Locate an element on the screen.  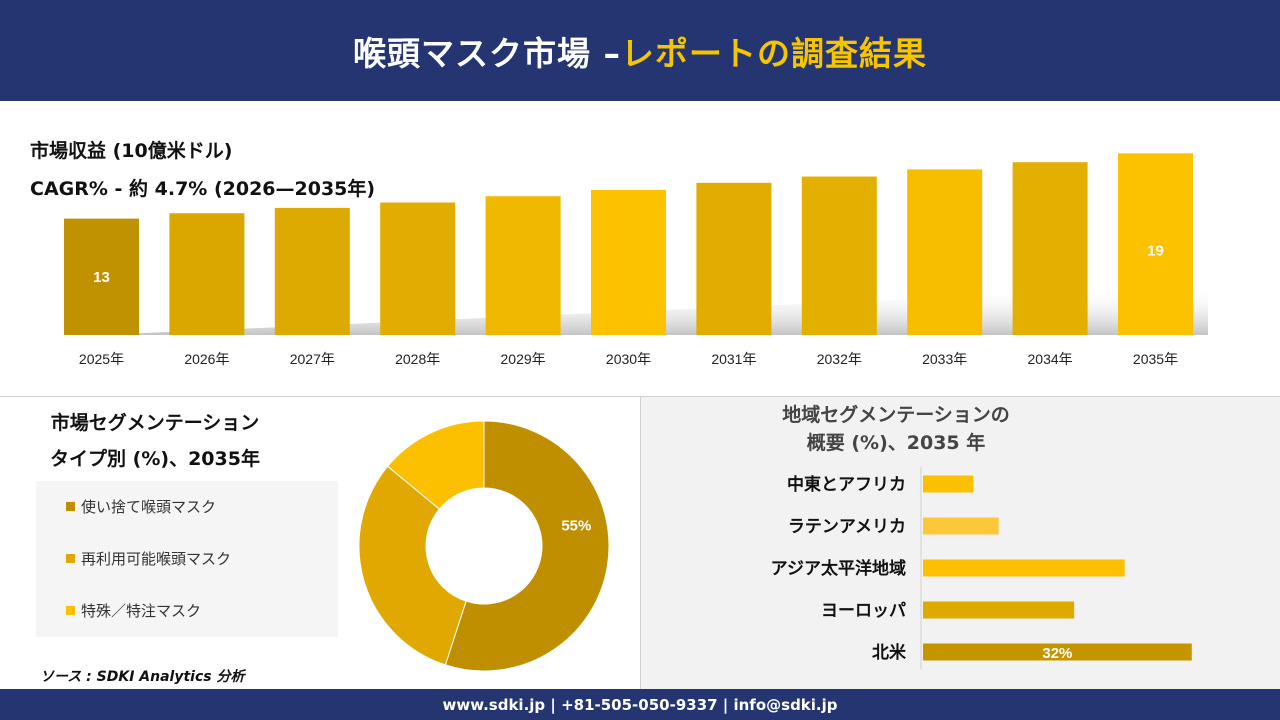
region-data-label: 32% is located at coordinates (1057, 653).